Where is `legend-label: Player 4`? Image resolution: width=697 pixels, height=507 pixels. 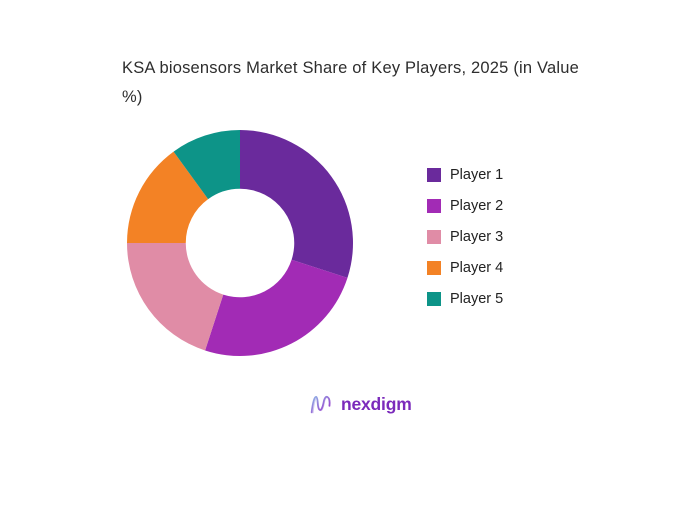 legend-label: Player 4 is located at coordinates (477, 268).